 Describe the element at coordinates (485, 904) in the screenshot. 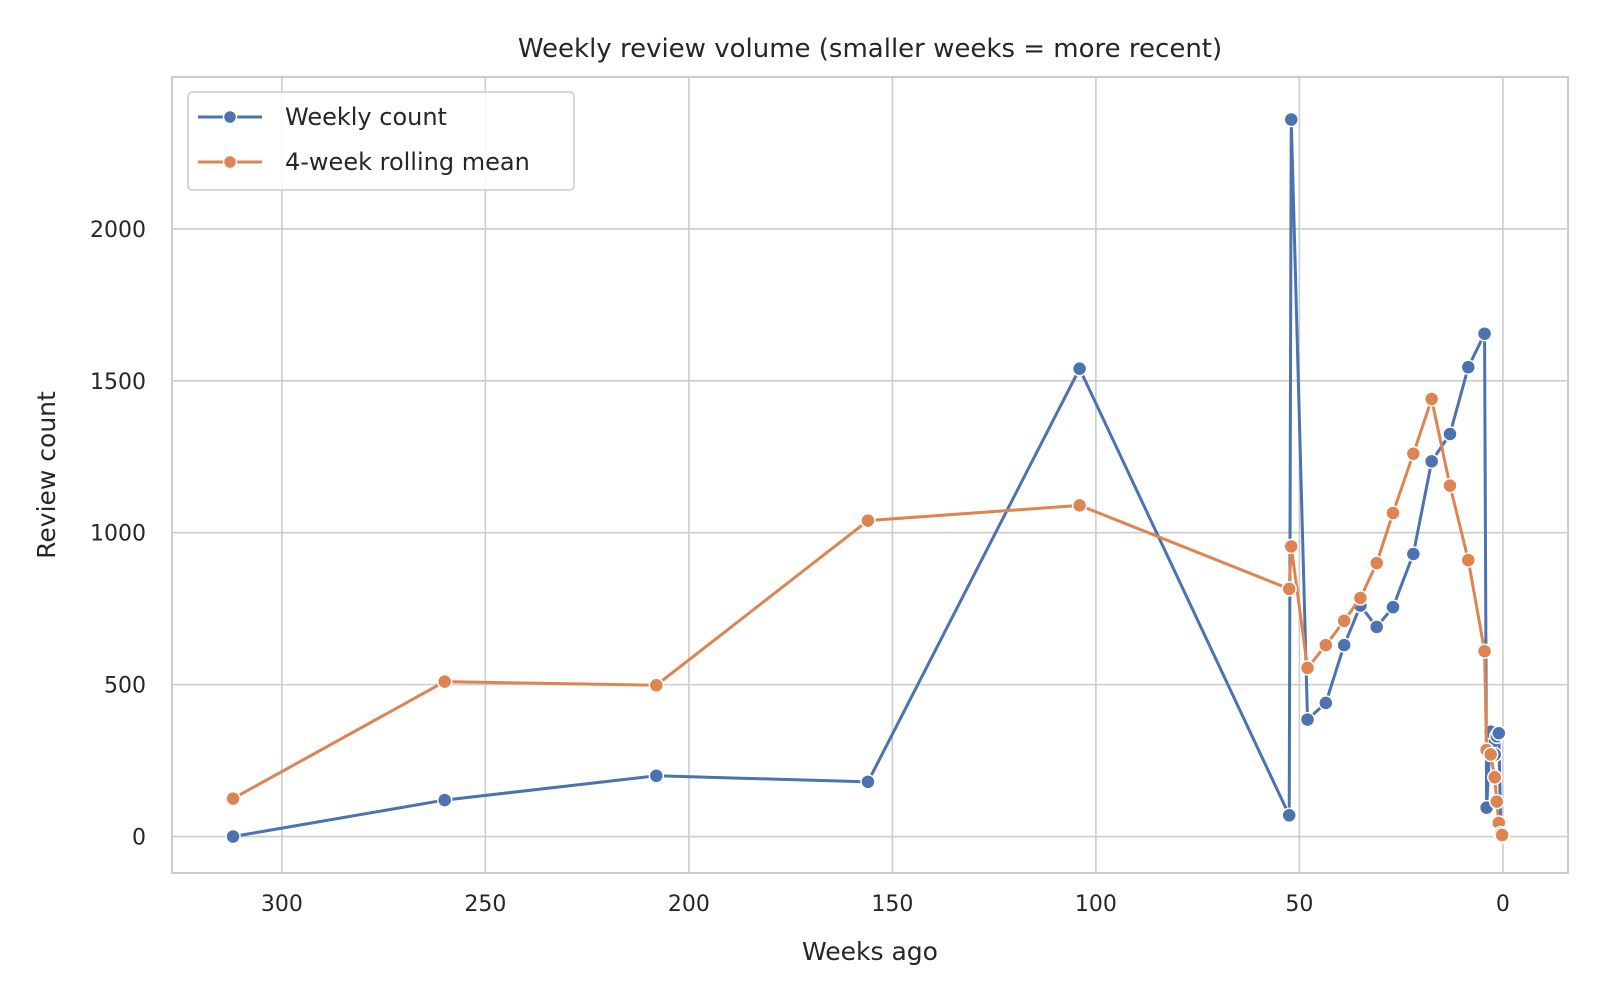

I see `x-tick-label: 250` at that location.